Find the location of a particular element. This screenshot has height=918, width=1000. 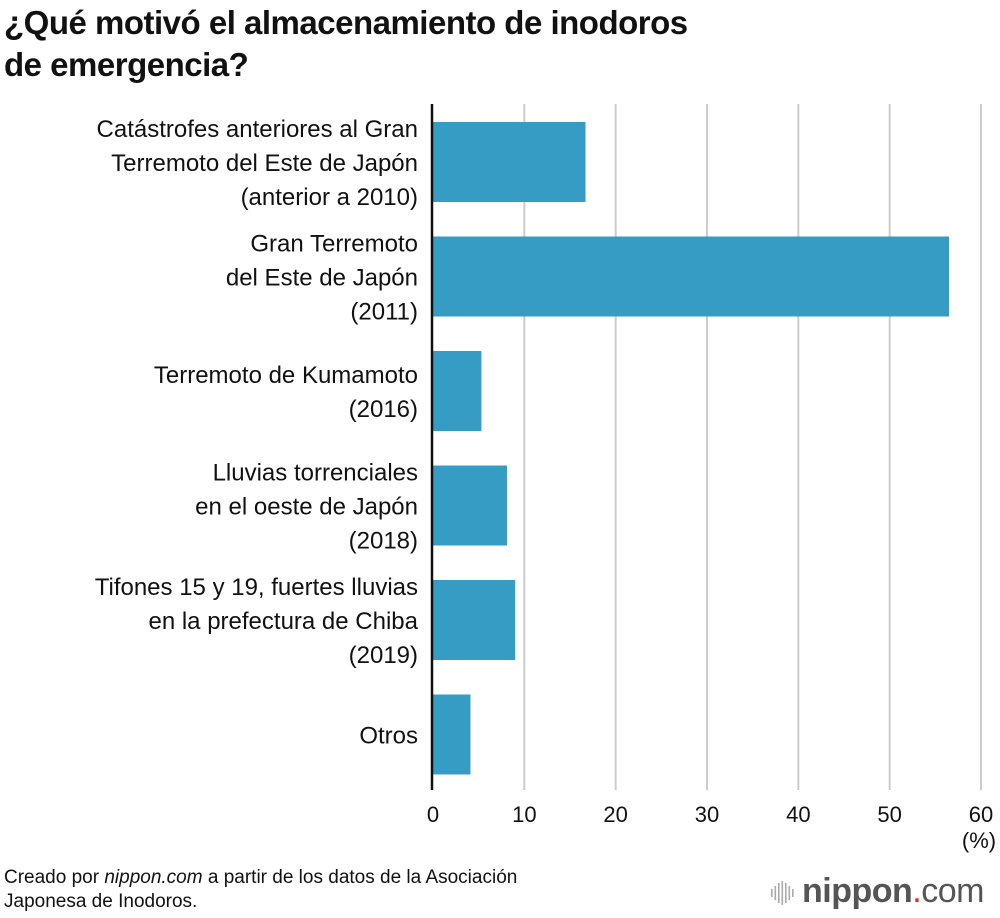

category-label-1-line-0: Gran Terremoto is located at coordinates (334, 244).